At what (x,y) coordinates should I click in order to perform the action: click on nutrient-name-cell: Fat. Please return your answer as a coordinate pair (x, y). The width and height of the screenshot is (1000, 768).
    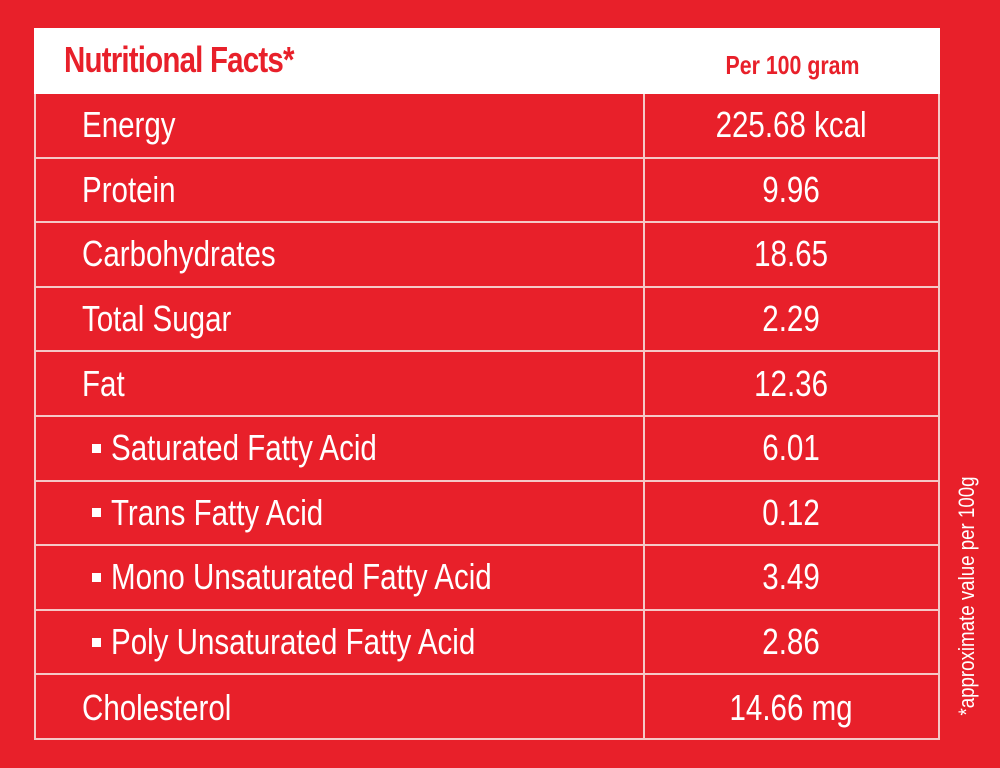
    Looking at the image, I should click on (340, 383).